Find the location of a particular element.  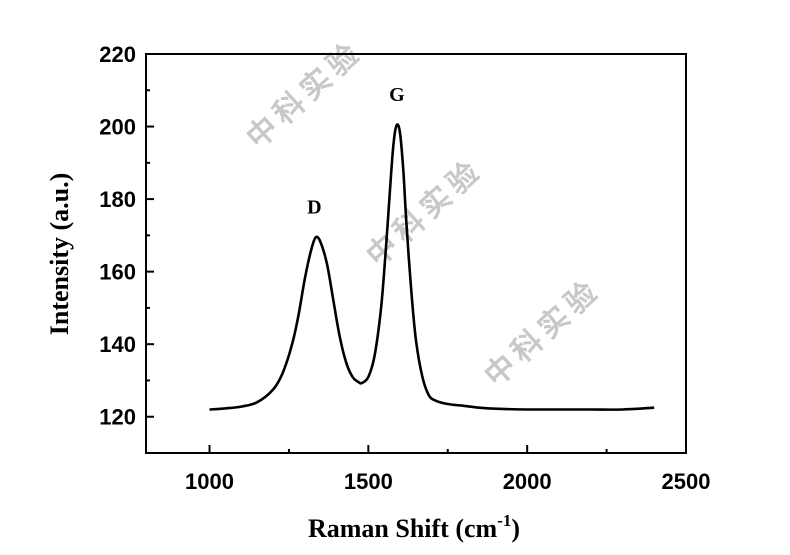

x-axis: 1000 1500 2000 2500 is located at coordinates (447, 469).